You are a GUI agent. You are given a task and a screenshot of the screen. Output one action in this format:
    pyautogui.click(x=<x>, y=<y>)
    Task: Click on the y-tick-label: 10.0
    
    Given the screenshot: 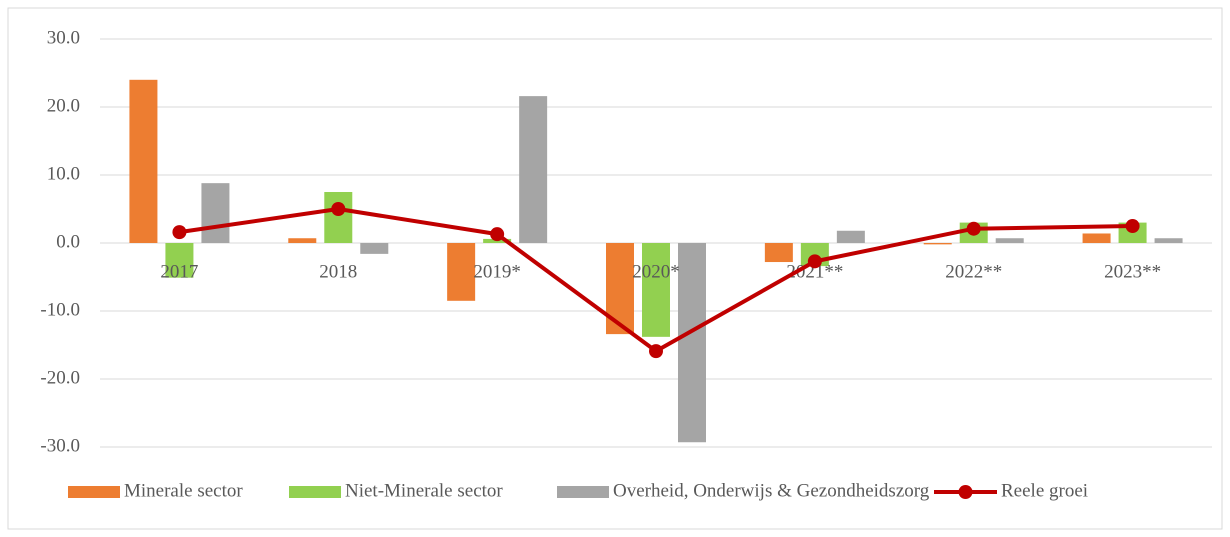 What is the action you would take?
    pyautogui.click(x=63, y=173)
    